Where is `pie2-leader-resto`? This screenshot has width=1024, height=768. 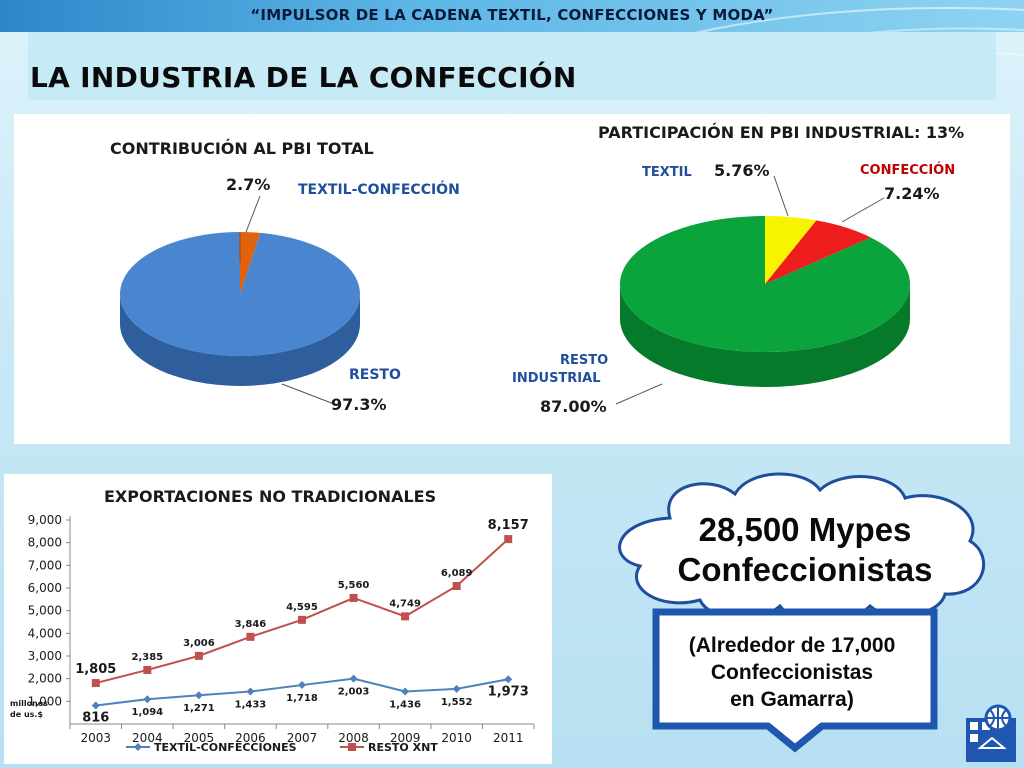 pie2-leader-resto is located at coordinates (639, 394).